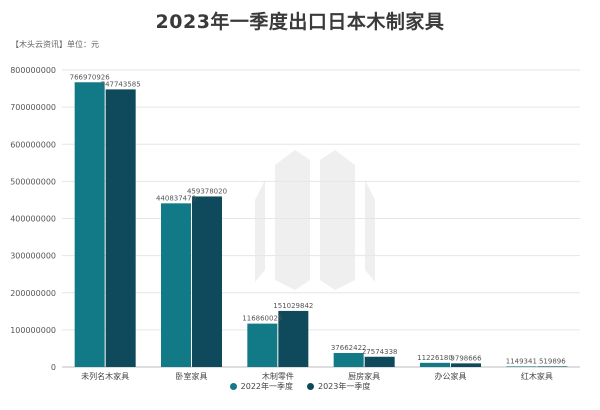 This screenshot has height=410, width=600. What do you see at coordinates (466, 358) in the screenshot?
I see `data-label: 9798666` at bounding box center [466, 358].